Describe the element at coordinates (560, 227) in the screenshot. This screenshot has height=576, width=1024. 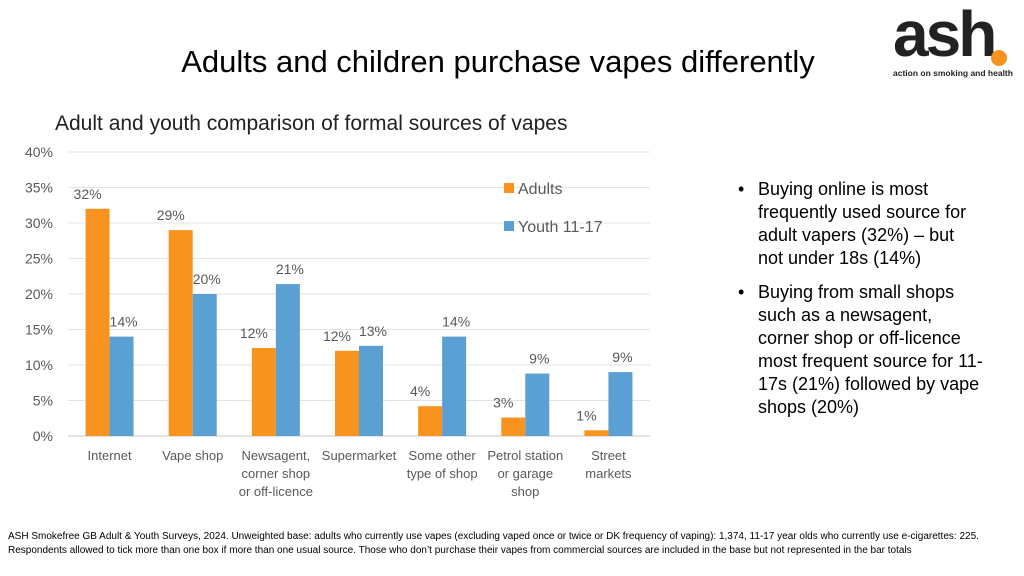
I see `legend-label: Youth 11-17` at that location.